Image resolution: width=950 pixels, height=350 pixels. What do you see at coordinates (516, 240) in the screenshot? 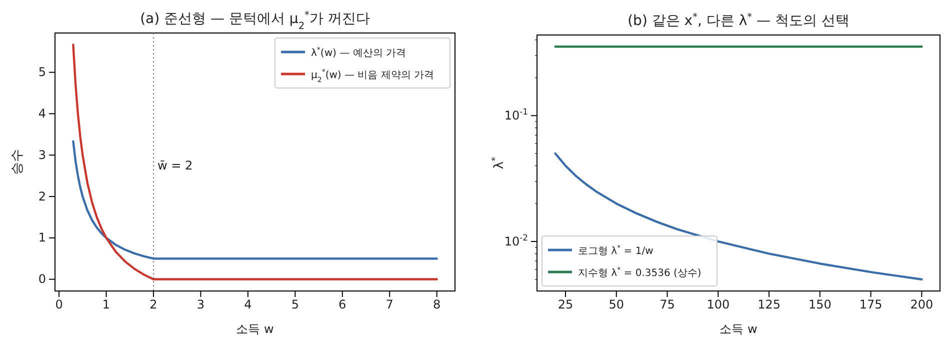
I see `y-tick-label: 10$^{-2}$` at bounding box center [516, 240].